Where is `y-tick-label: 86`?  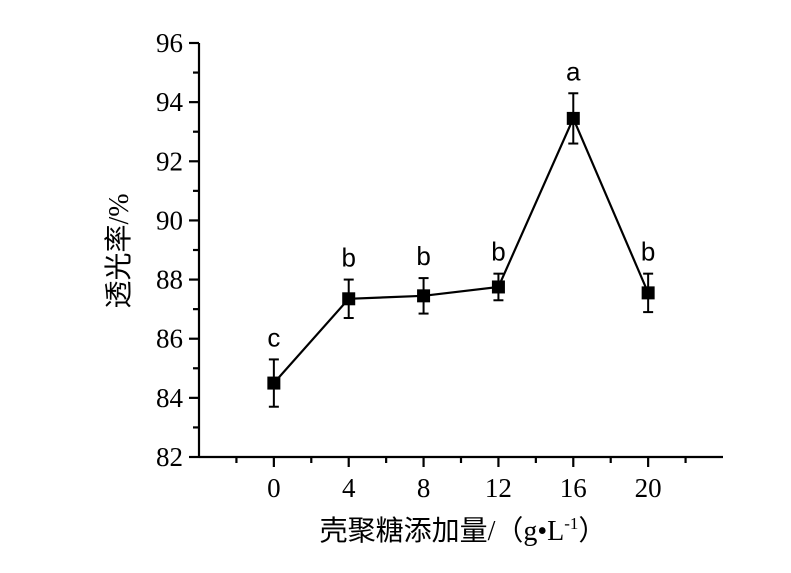
y-tick-label: 86 is located at coordinates (169, 339).